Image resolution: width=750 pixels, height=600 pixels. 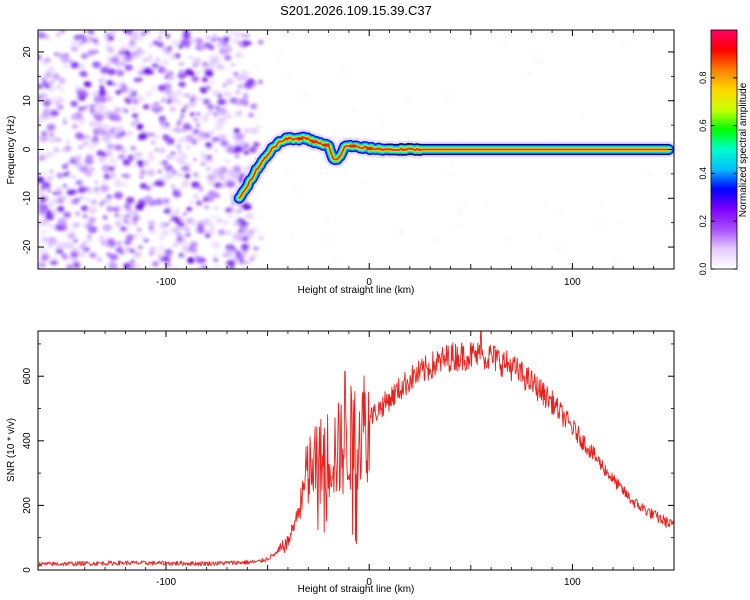 I want to click on colorbar-frame, so click(x=724, y=149).